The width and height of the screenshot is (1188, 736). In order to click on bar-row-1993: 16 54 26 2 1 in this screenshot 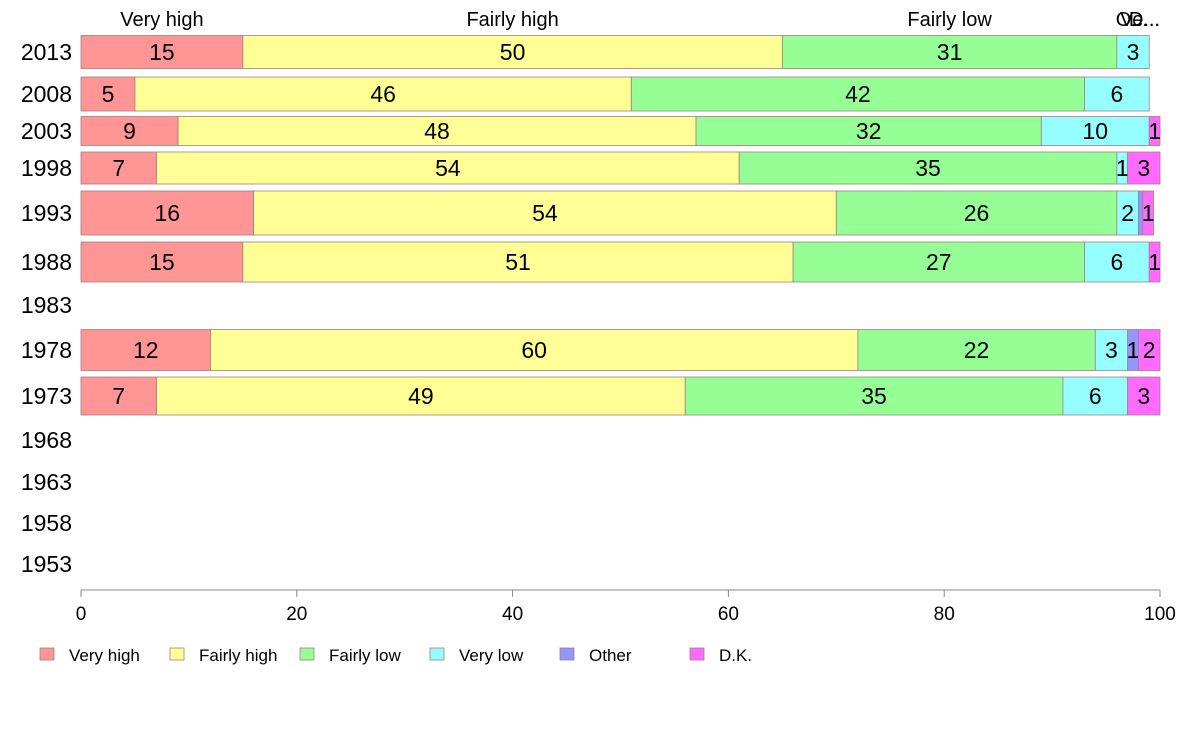, I will do `click(617, 213)`.